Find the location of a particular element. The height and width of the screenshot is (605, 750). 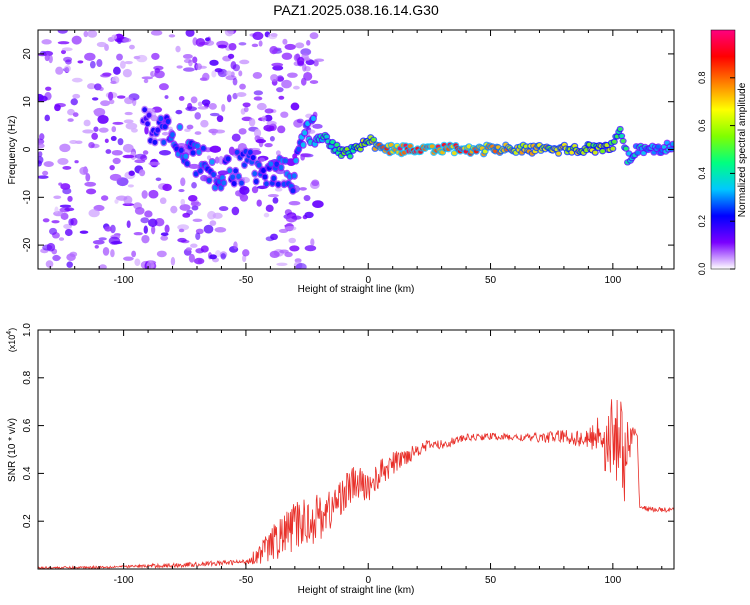

colorbar-tick-label: 0.4 is located at coordinates (702, 173).